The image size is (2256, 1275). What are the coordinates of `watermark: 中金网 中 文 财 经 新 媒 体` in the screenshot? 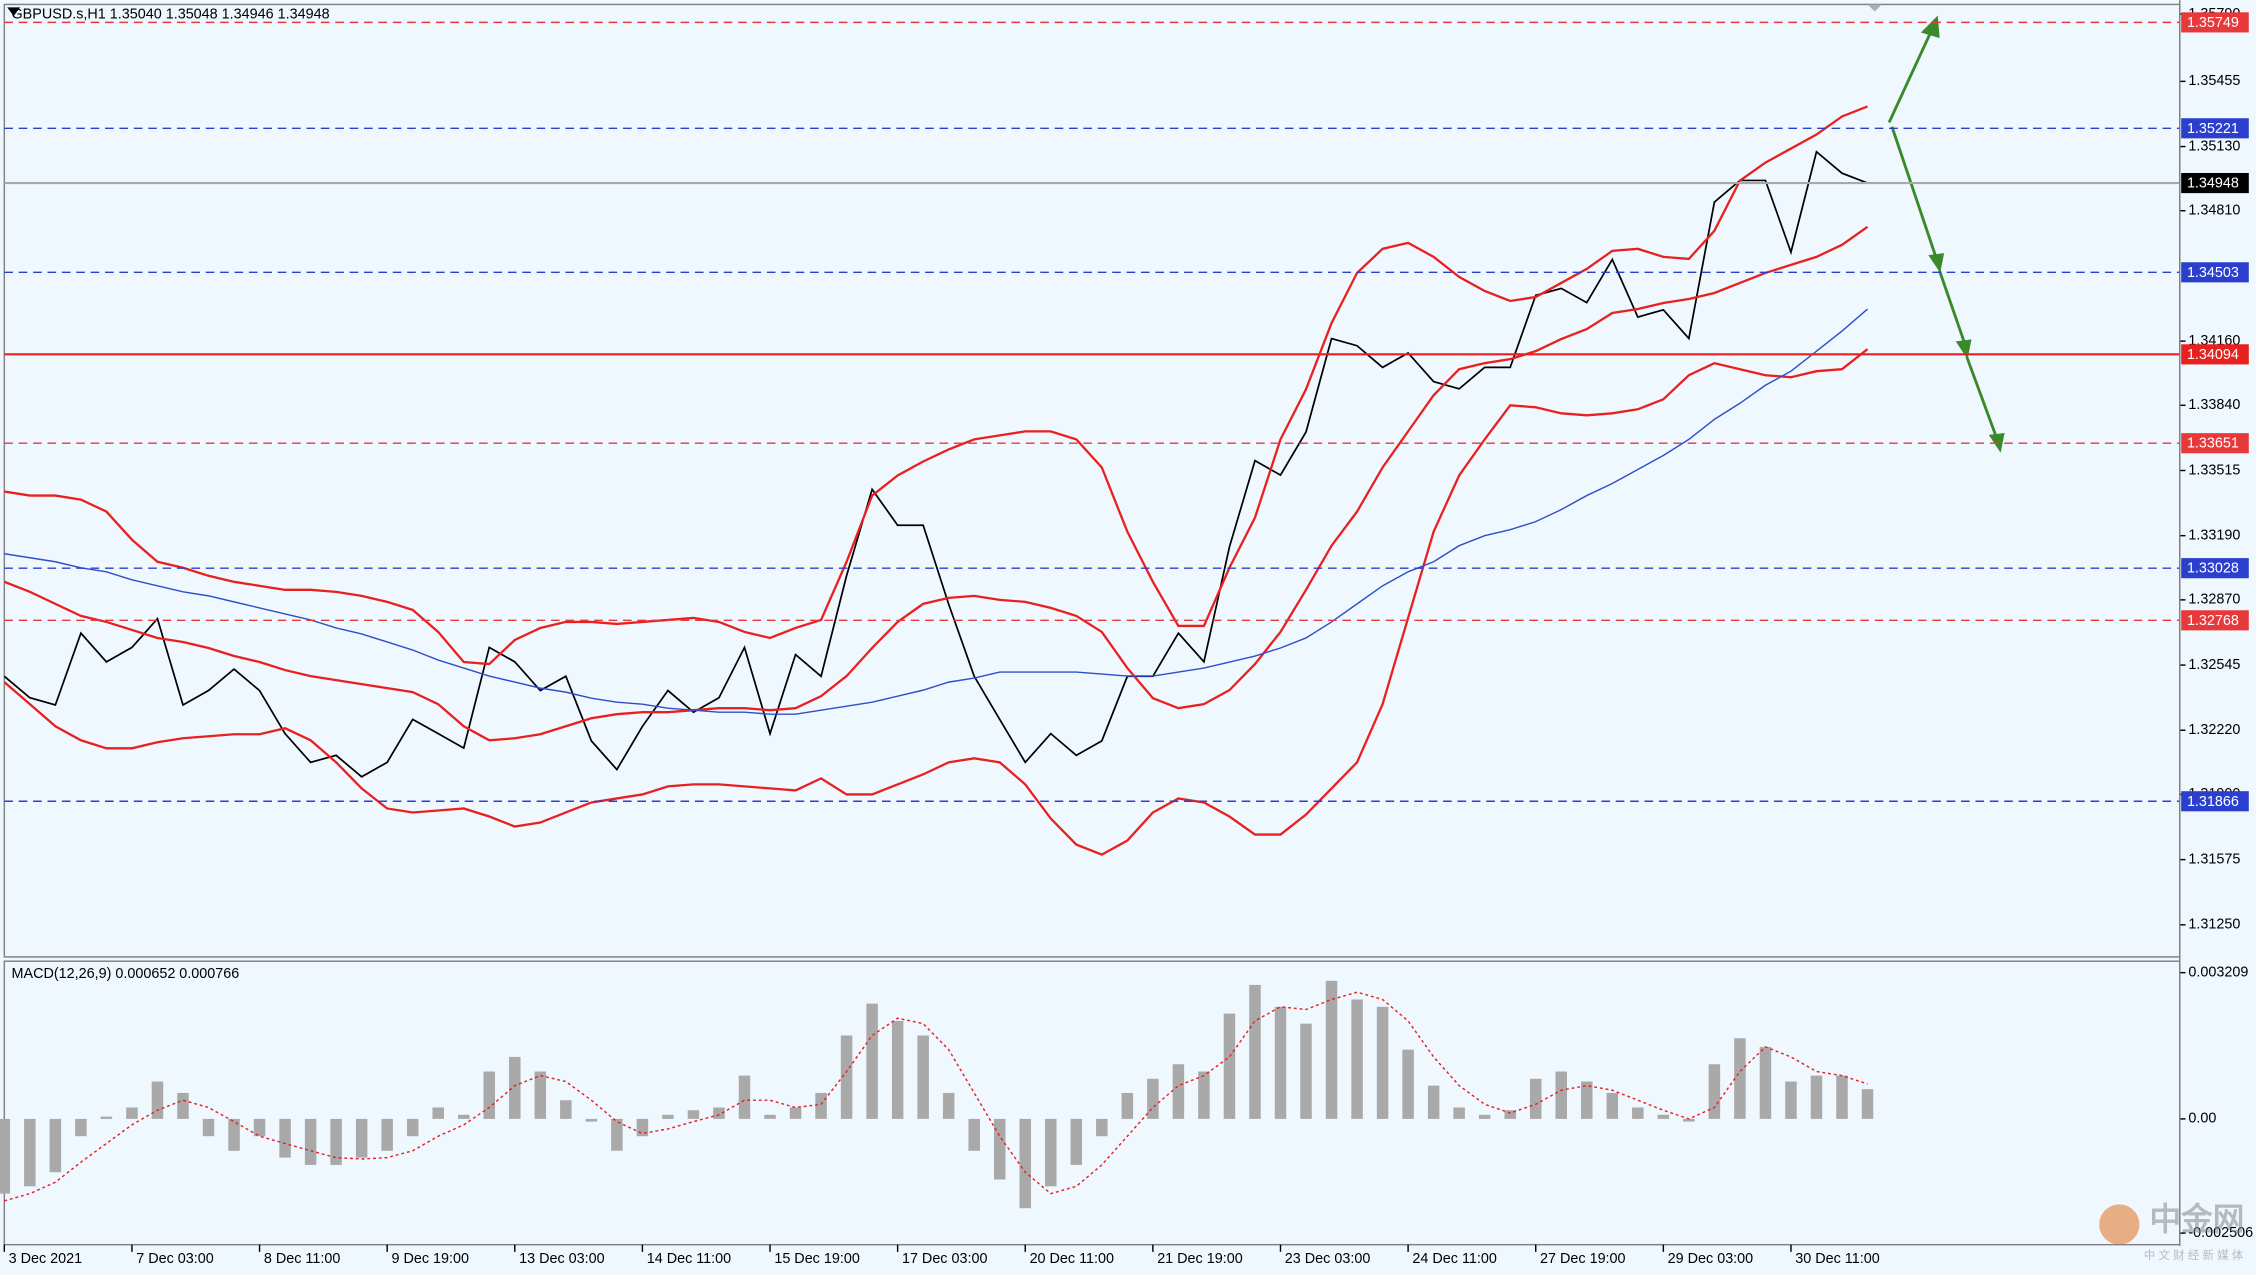 It's located at (2171, 1231).